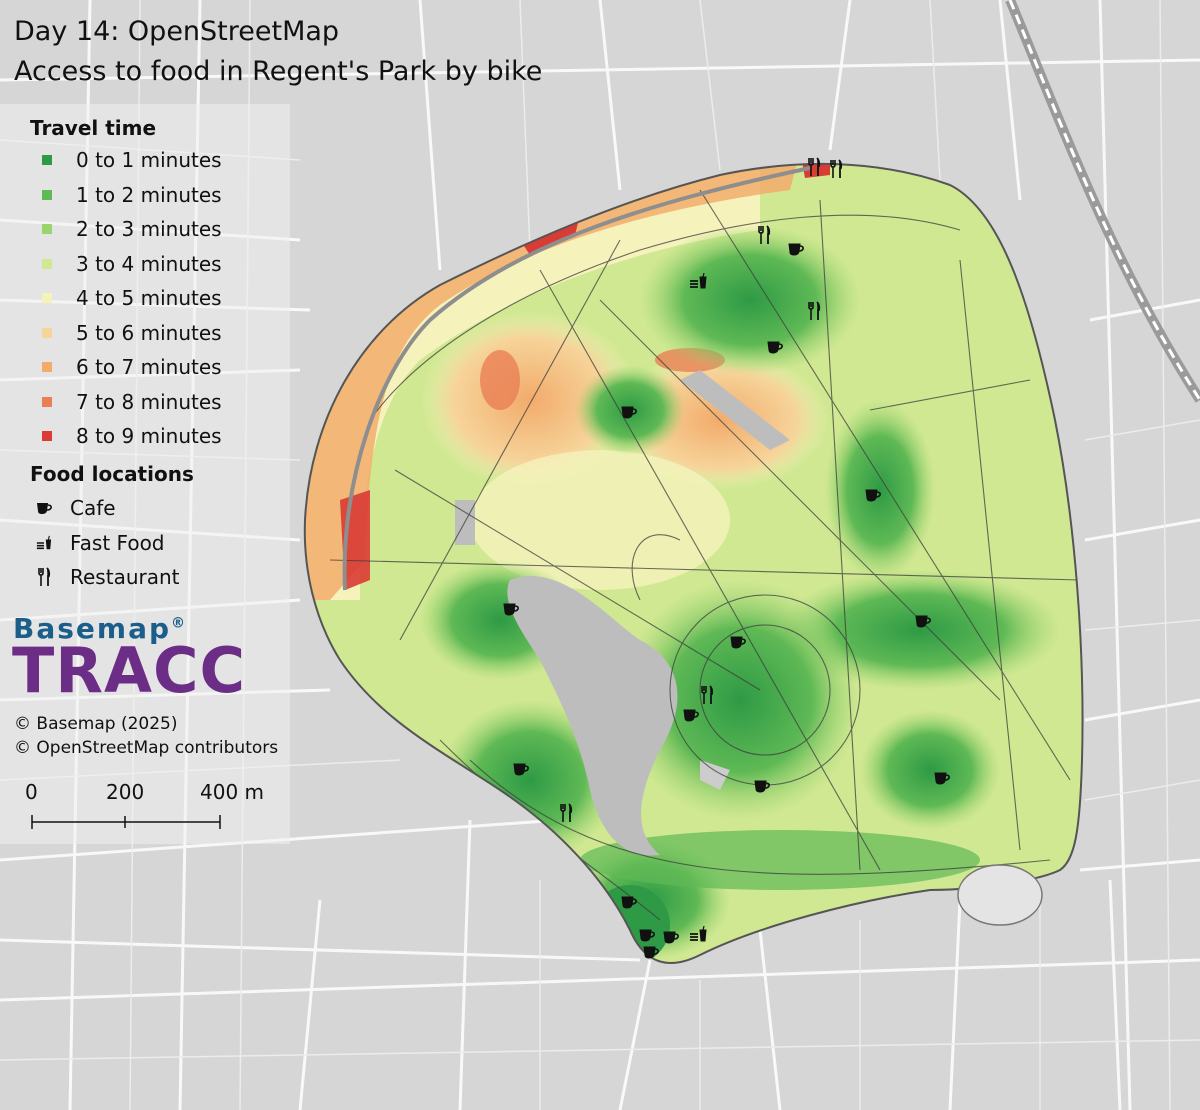  What do you see at coordinates (149, 194) in the screenshot?
I see `legend-label: 1 to 2 minutes` at bounding box center [149, 194].